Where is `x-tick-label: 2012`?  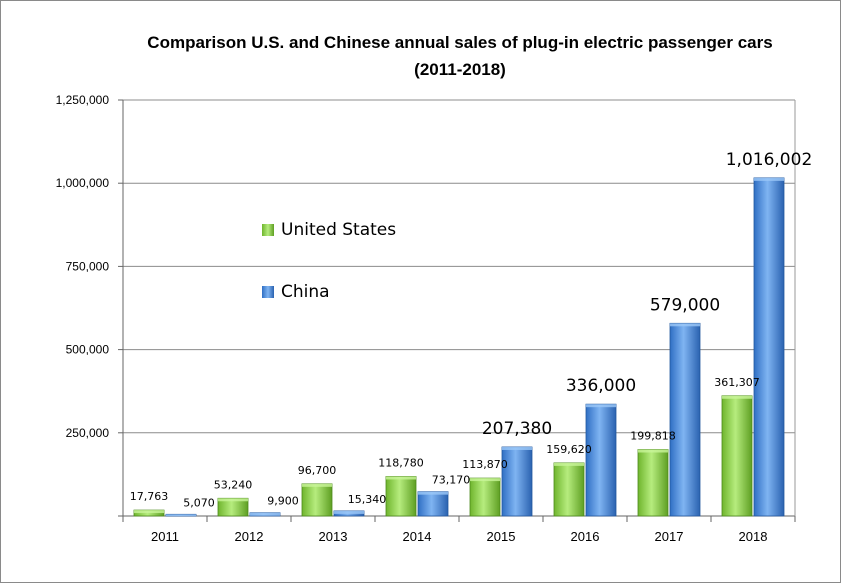 x-tick-label: 2012 is located at coordinates (249, 536).